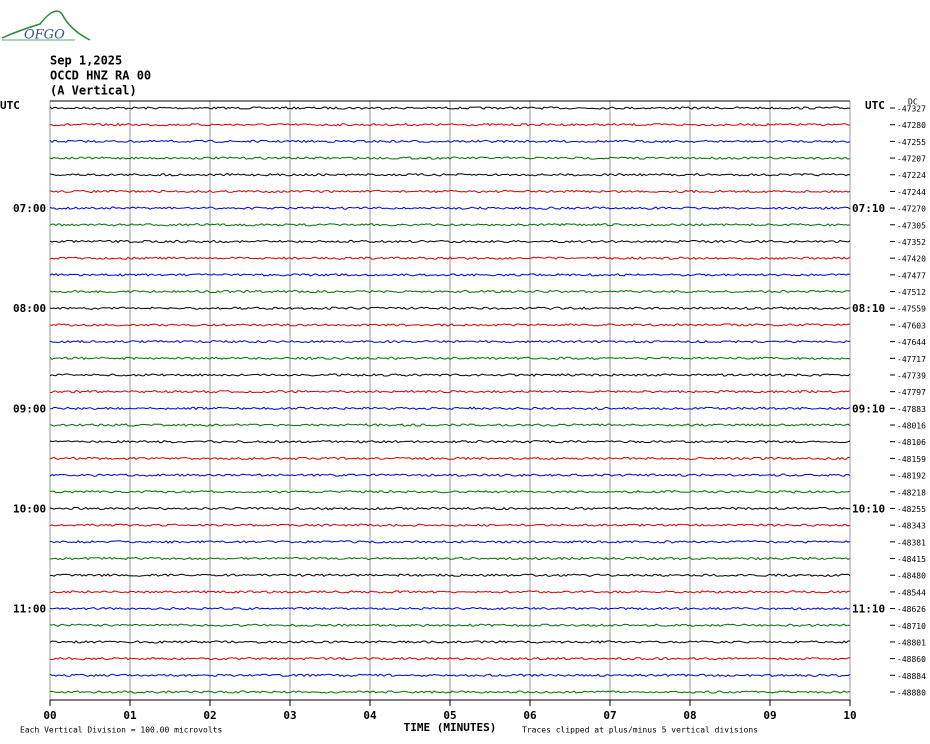 Image resolution: width=930 pixels, height=744 pixels. What do you see at coordinates (911, 642) in the screenshot?
I see `offset-label: -48801` at bounding box center [911, 642].